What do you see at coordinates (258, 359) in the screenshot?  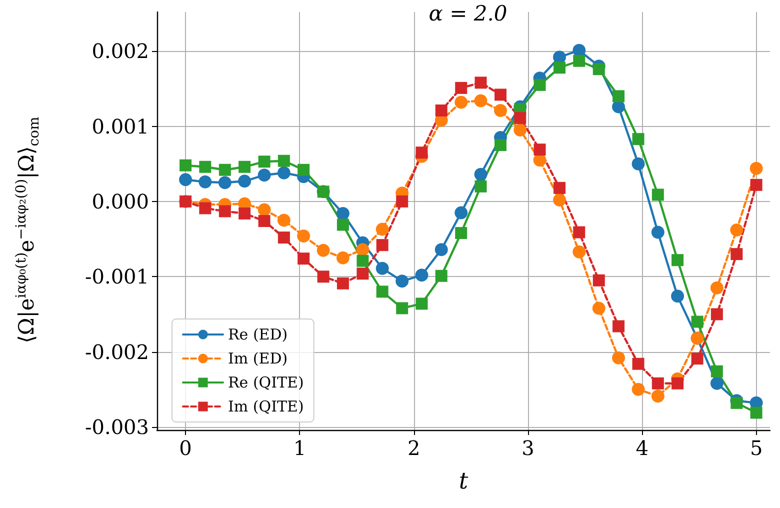 I see `legend-label: Im (ED)` at bounding box center [258, 359].